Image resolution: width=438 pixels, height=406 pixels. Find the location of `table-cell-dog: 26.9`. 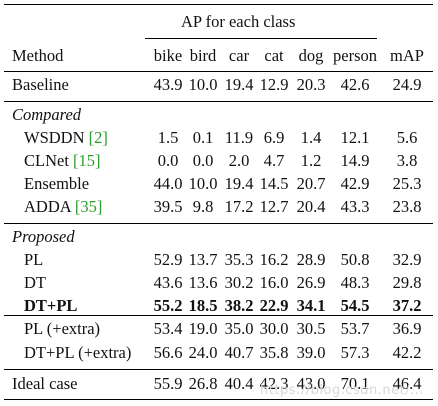

table-cell-dog: 26.9 is located at coordinates (311, 282).